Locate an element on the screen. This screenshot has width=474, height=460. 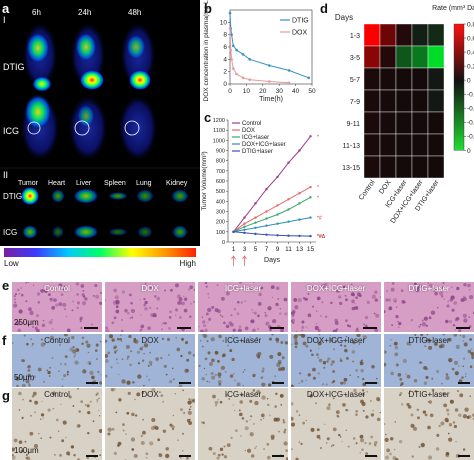
chart-d-col-label: Control is located at coordinates (367, 190).